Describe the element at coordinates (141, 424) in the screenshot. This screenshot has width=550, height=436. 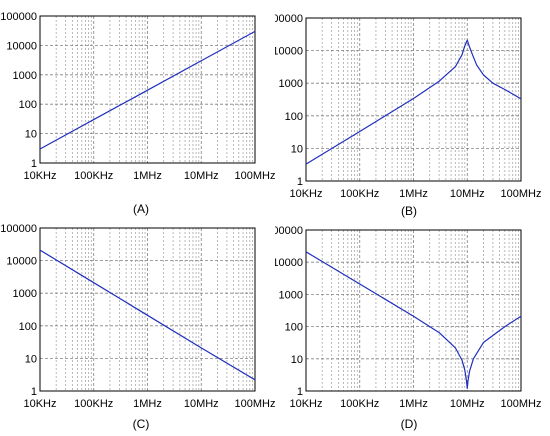
I see `chart-c-caption: (C)` at that location.